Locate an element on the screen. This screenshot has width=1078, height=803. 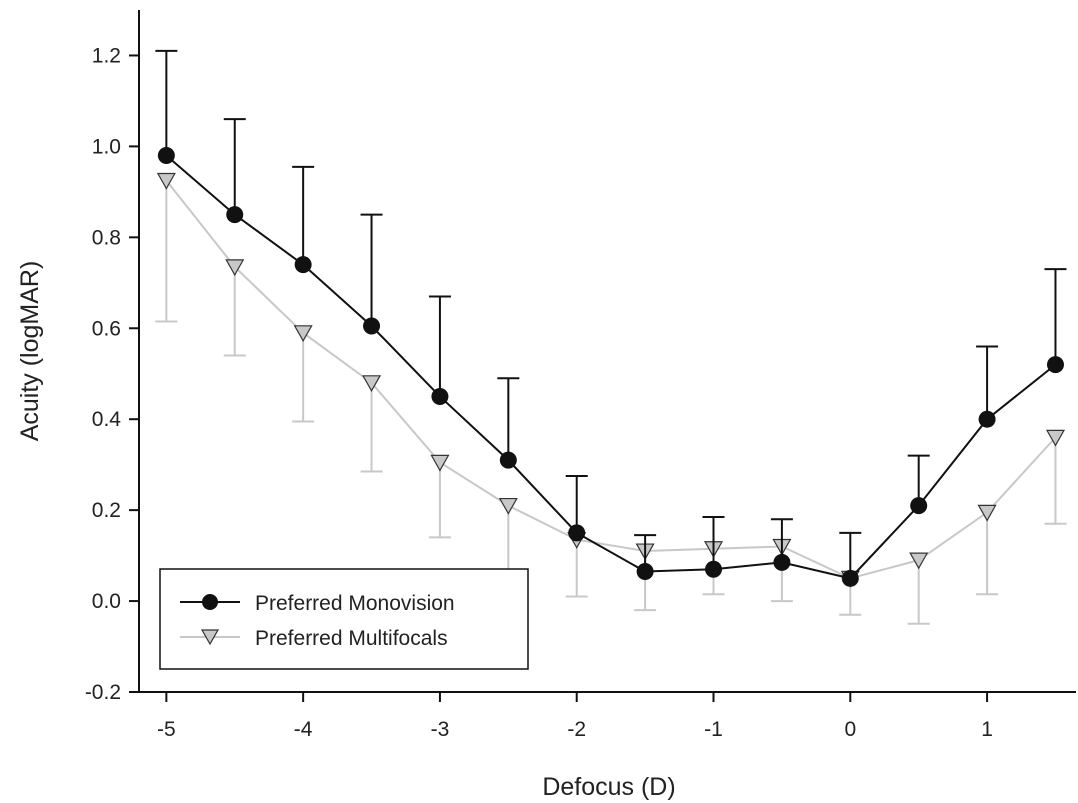
y-tick-label: 0.2 is located at coordinates (106, 510).